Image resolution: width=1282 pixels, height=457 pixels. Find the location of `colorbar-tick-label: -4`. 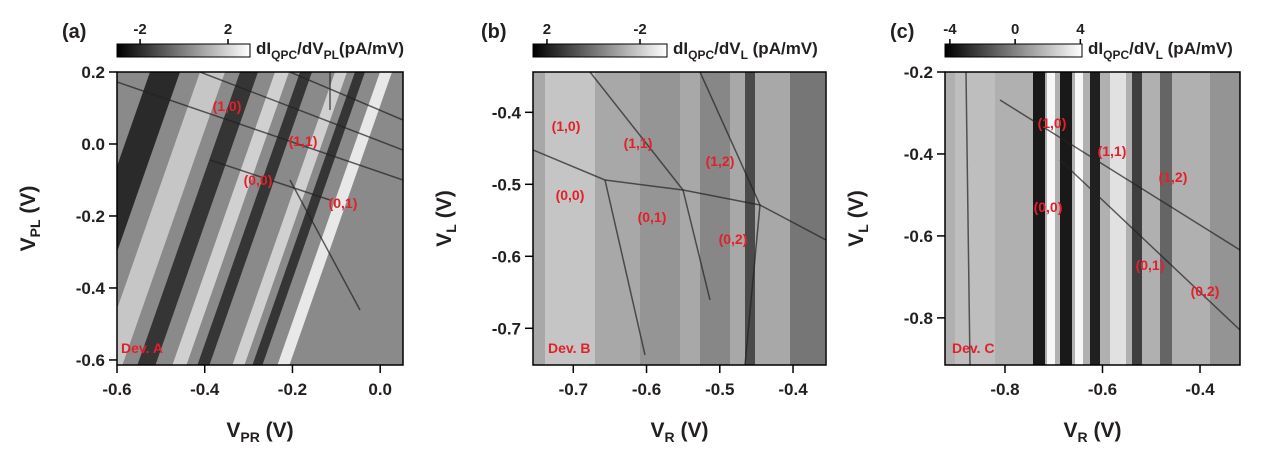

colorbar-tick-label: -4 is located at coordinates (950, 29).